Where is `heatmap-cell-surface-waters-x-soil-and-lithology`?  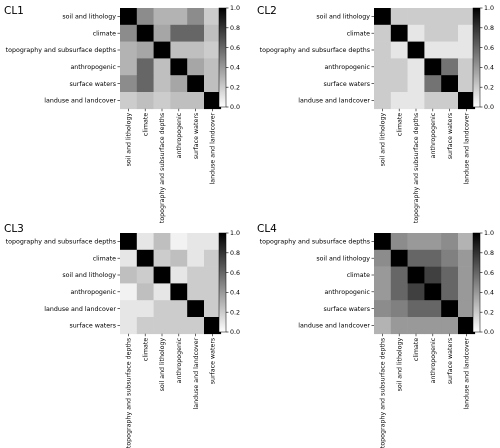
heatmap-cell-surface-waters-x-soil-and-lithology is located at coordinates (129, 84).